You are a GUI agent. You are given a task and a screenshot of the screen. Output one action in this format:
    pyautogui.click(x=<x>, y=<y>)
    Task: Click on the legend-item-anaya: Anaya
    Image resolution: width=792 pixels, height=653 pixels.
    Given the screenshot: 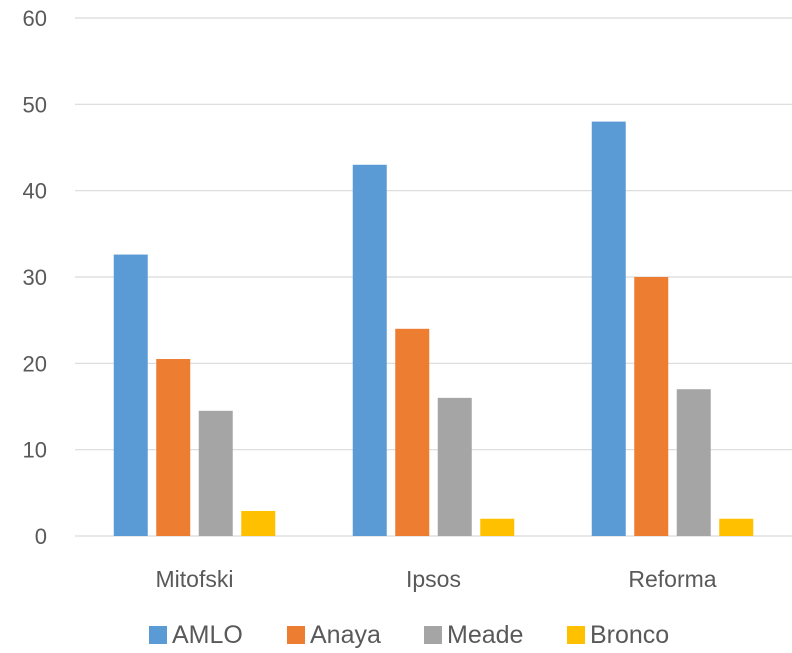 What is the action you would take?
    pyautogui.click(x=334, y=635)
    